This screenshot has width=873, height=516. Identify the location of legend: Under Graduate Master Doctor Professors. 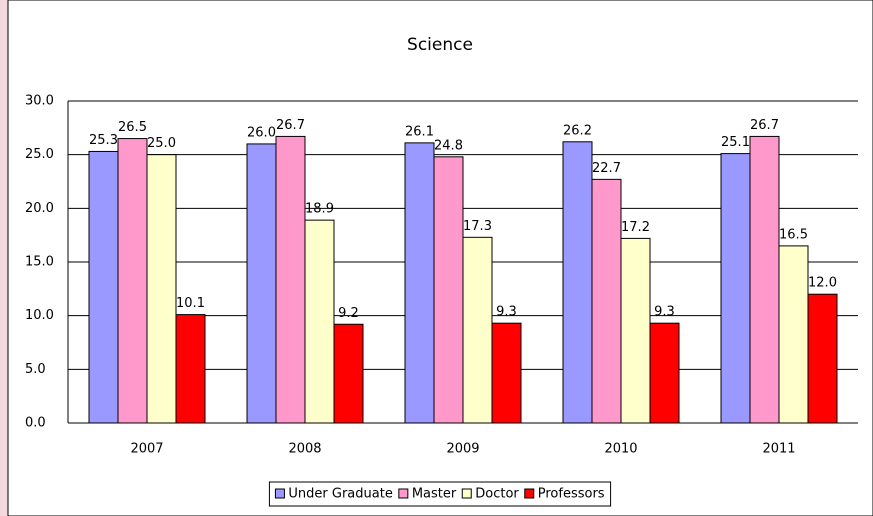
(440, 494).